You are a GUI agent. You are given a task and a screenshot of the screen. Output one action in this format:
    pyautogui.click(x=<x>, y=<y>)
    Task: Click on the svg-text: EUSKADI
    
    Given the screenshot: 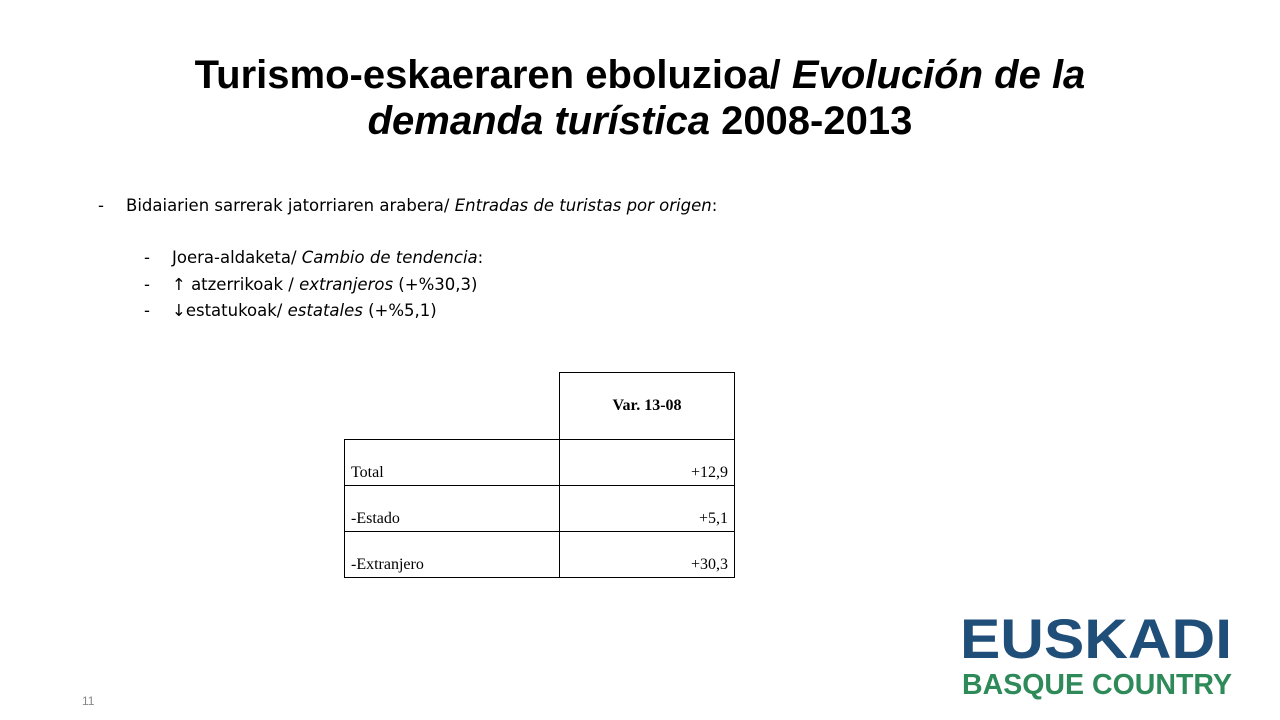 What is the action you would take?
    pyautogui.click(x=1096, y=638)
    